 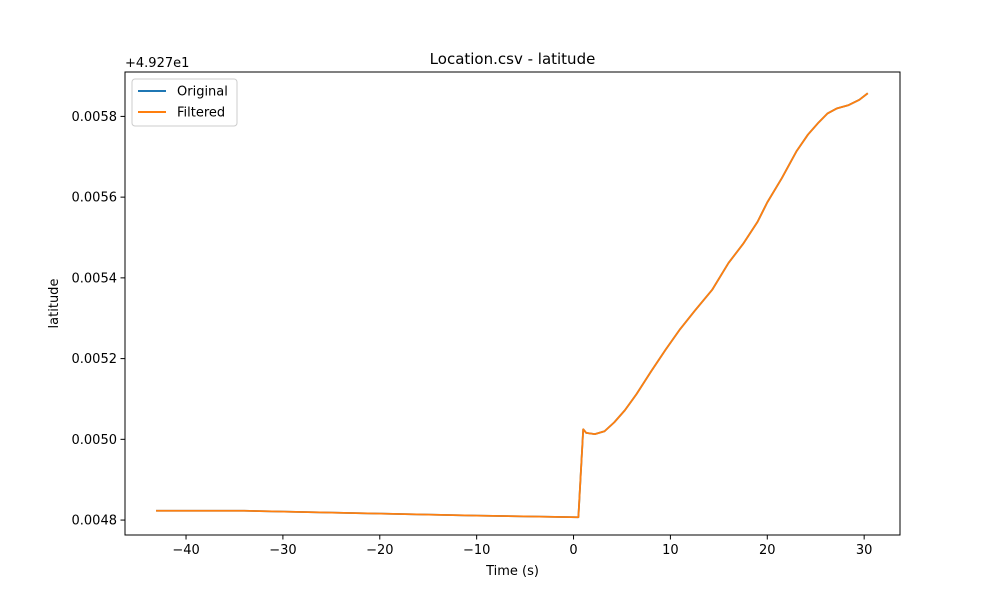 I want to click on y-axis-label: latitude, so click(x=54, y=304).